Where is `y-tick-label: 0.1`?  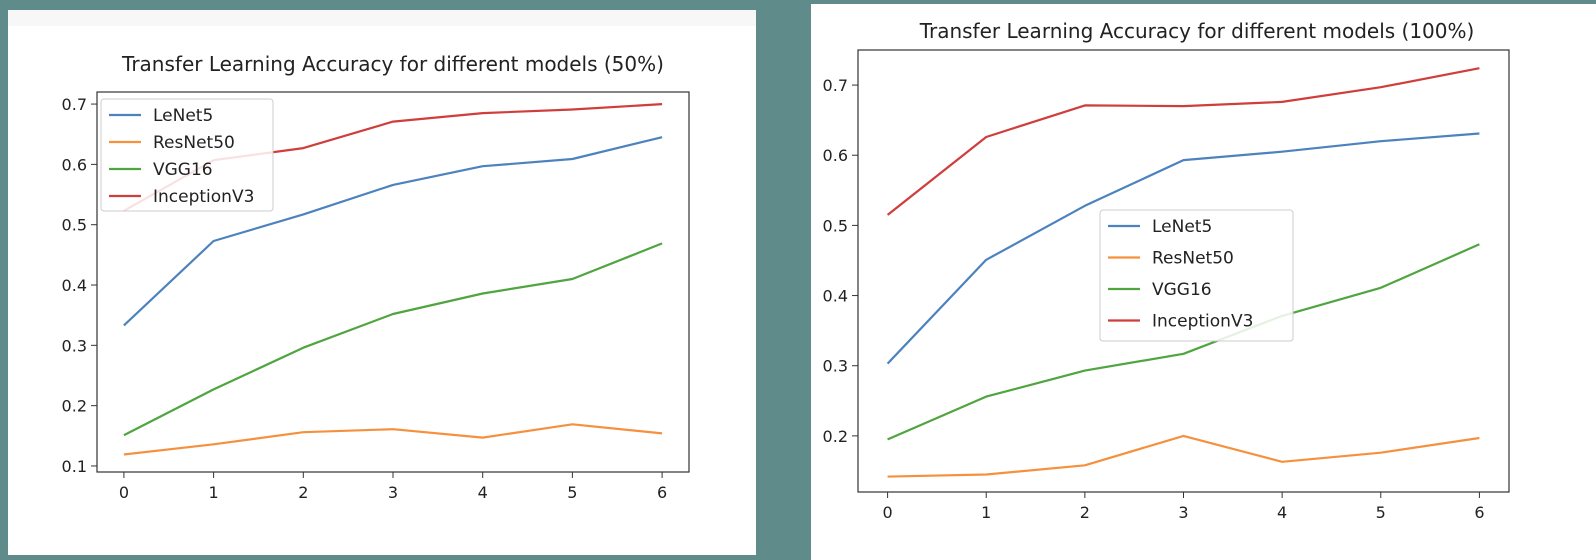
y-tick-label: 0.1 is located at coordinates (74, 466).